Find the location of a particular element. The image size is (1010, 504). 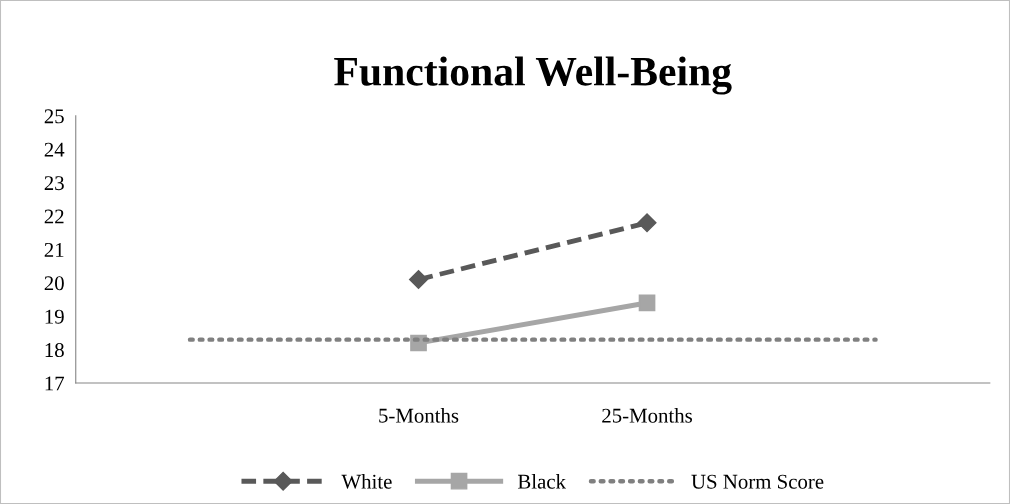

x-tick-label: 25-Months is located at coordinates (647, 415).